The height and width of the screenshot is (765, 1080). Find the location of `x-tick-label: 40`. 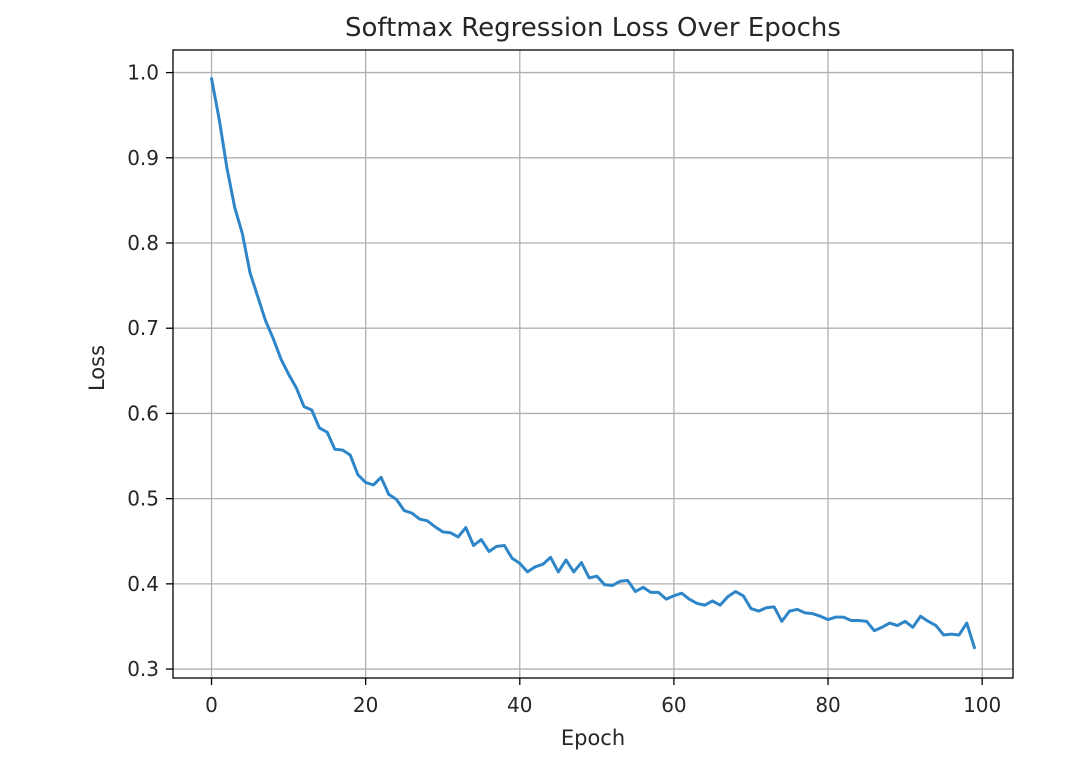

x-tick-label: 40 is located at coordinates (519, 705).